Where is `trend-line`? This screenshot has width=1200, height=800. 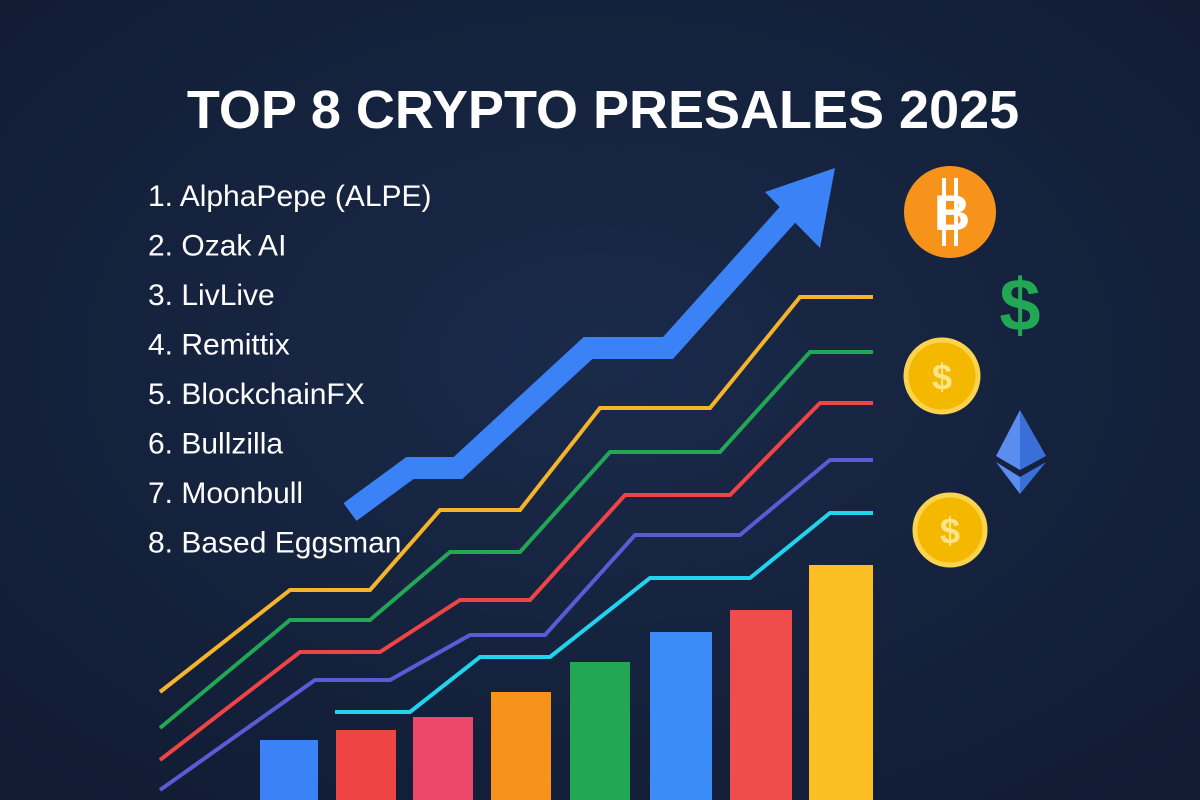 trend-line is located at coordinates (604, 612).